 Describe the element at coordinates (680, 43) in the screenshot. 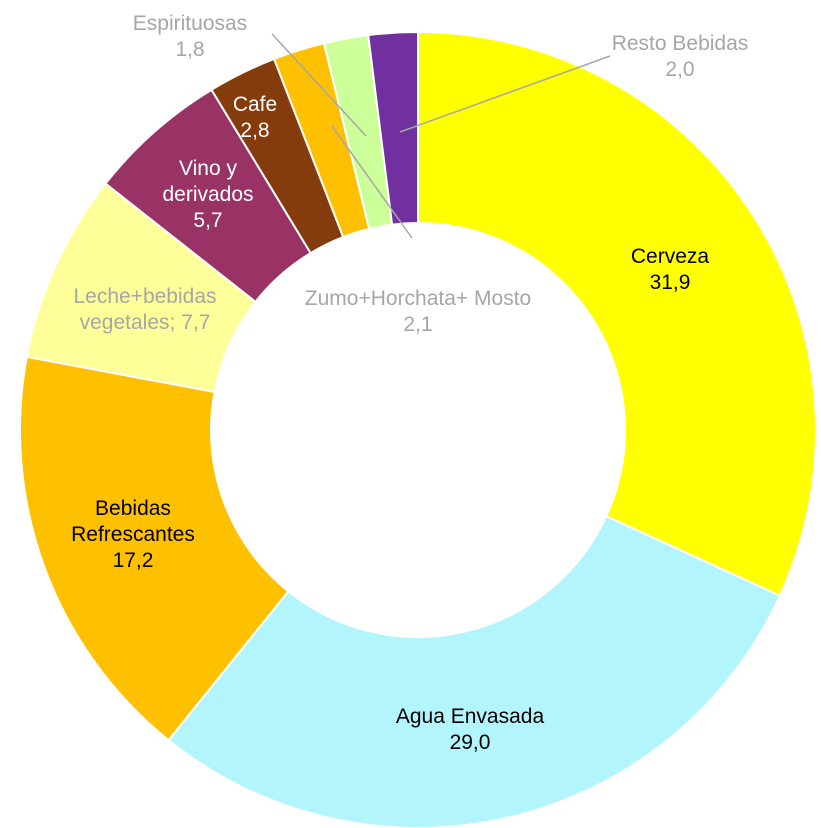

I see `category-label: Resto Bebidas` at that location.